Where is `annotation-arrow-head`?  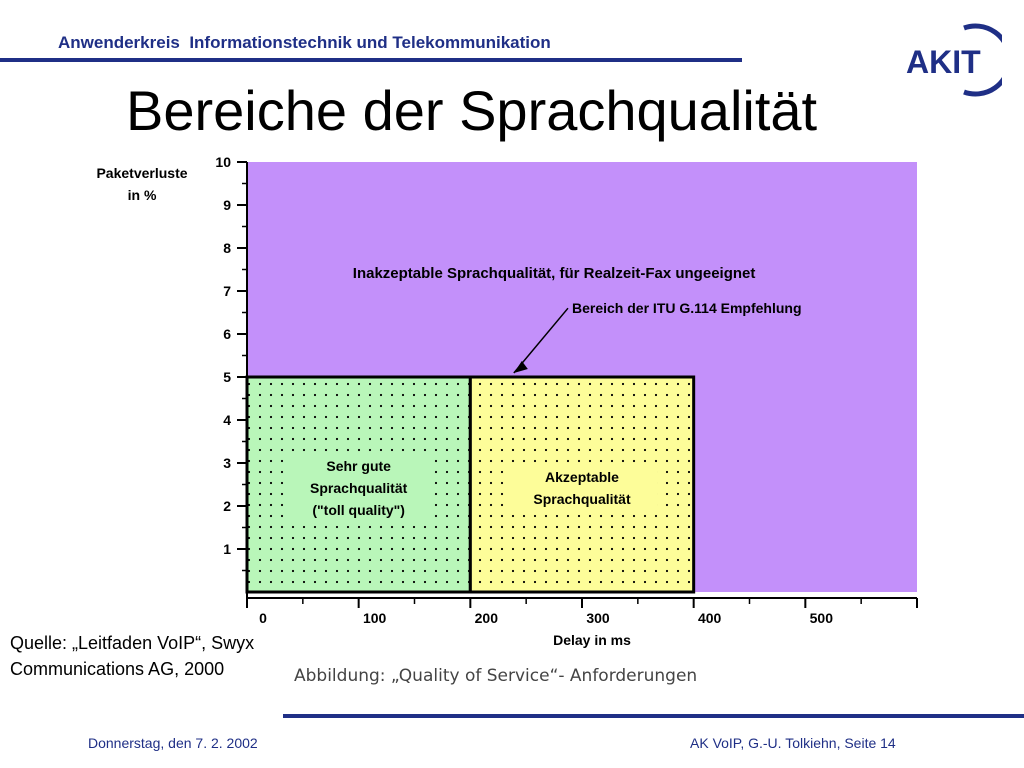
annotation-arrow-head is located at coordinates (520, 367).